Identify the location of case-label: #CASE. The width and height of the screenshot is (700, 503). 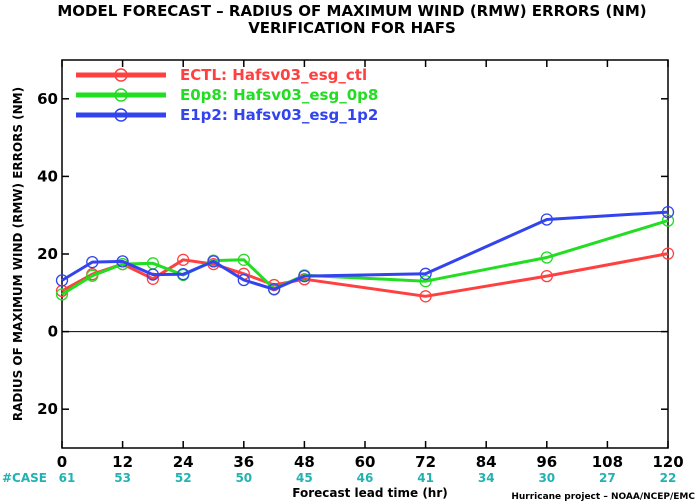
(24, 478).